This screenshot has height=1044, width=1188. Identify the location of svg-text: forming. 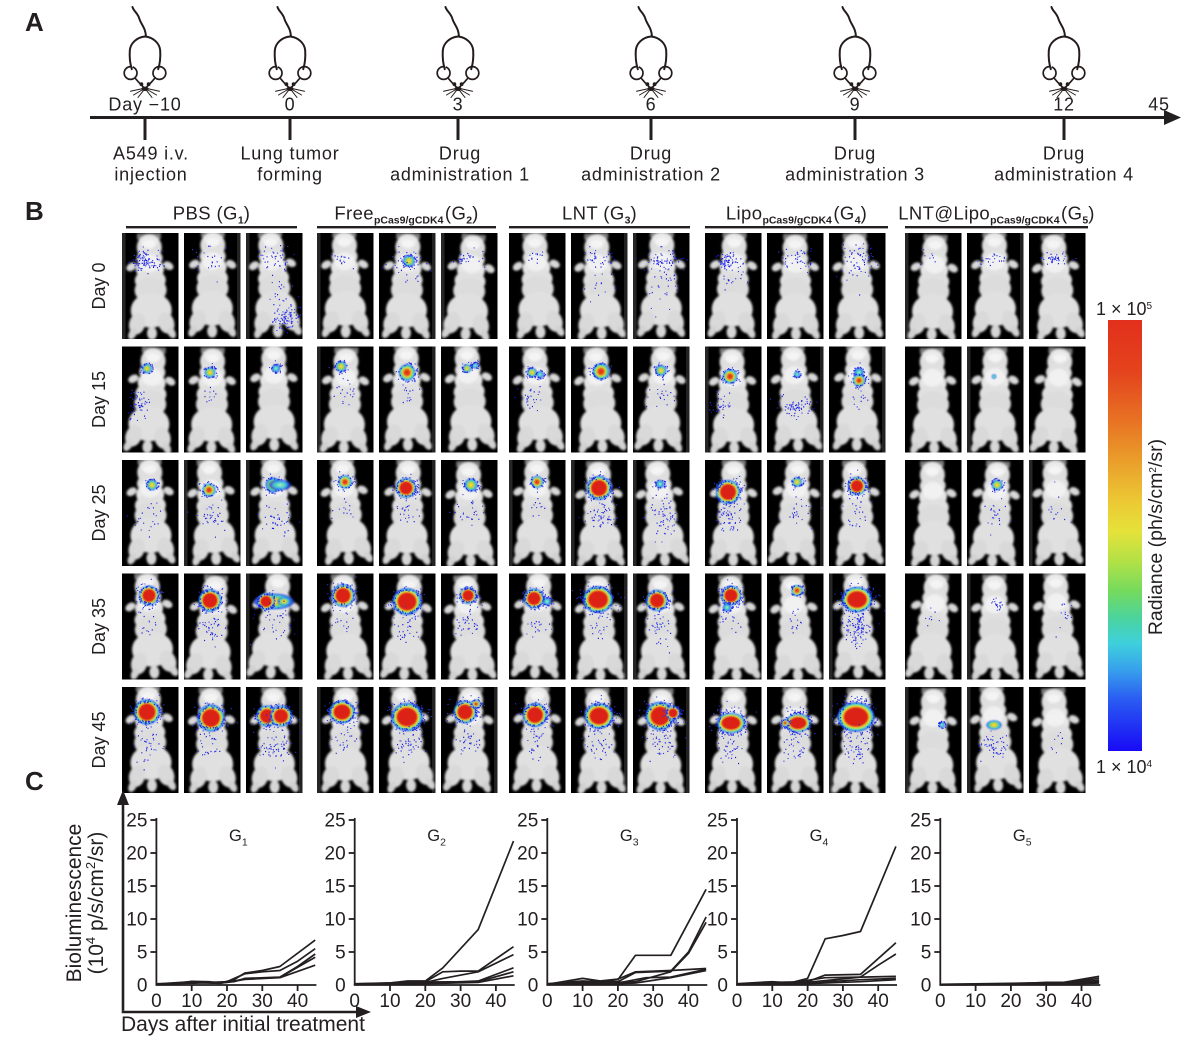
(290, 175).